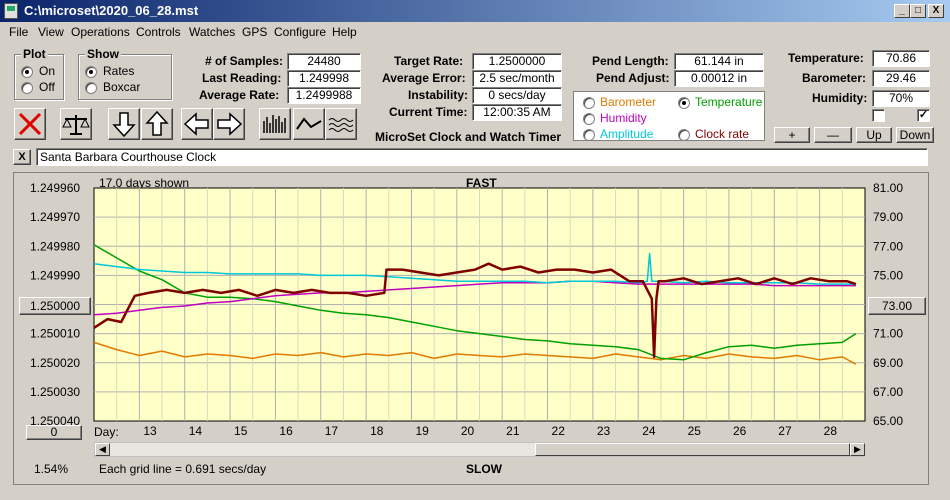  I want to click on clear-name-button: X, so click(22, 157).